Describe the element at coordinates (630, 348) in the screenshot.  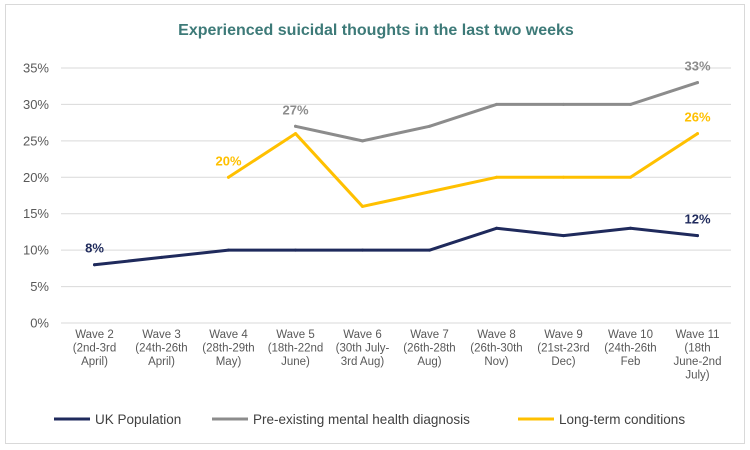
I see `x-tick-label: Wave 10 (24th-26th Feb` at that location.